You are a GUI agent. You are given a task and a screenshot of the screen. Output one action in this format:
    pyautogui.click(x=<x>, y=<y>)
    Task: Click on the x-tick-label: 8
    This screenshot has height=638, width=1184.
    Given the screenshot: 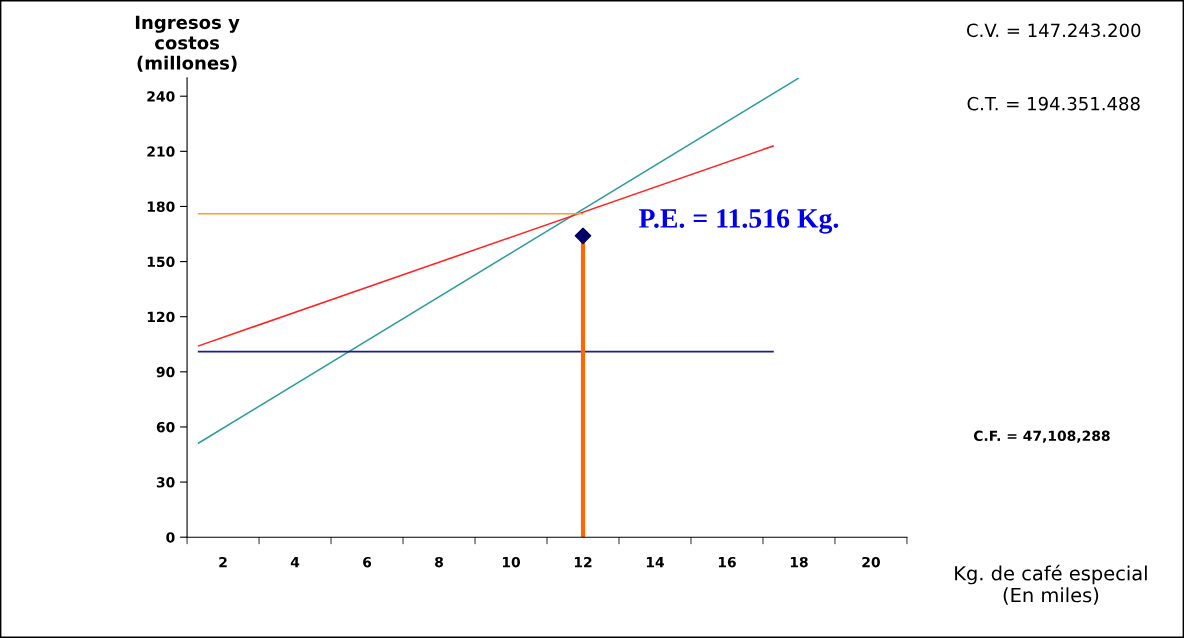 What is the action you would take?
    pyautogui.click(x=439, y=562)
    